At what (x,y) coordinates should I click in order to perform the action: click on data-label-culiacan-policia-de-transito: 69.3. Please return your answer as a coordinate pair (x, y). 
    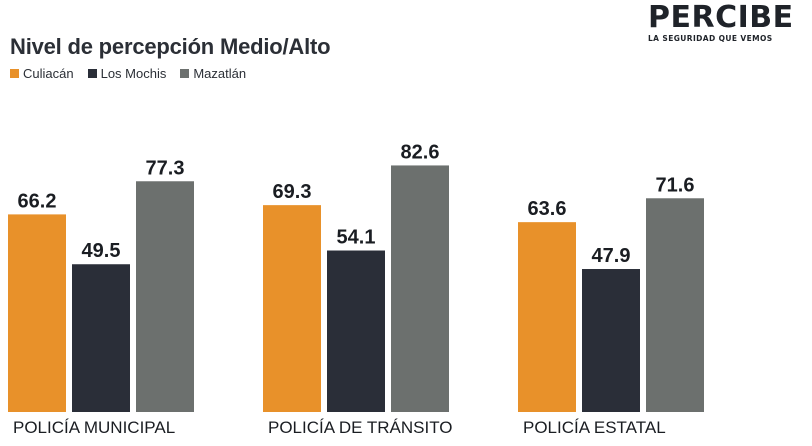
    Looking at the image, I should click on (292, 192).